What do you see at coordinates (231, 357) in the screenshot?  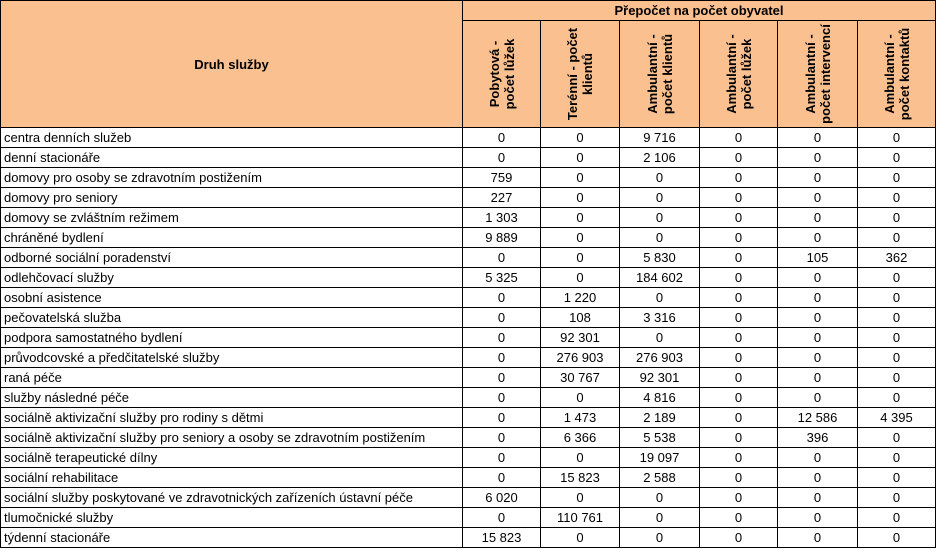 I see `service-name-cell: průvodcovské a předčitatelské služby` at bounding box center [231, 357].